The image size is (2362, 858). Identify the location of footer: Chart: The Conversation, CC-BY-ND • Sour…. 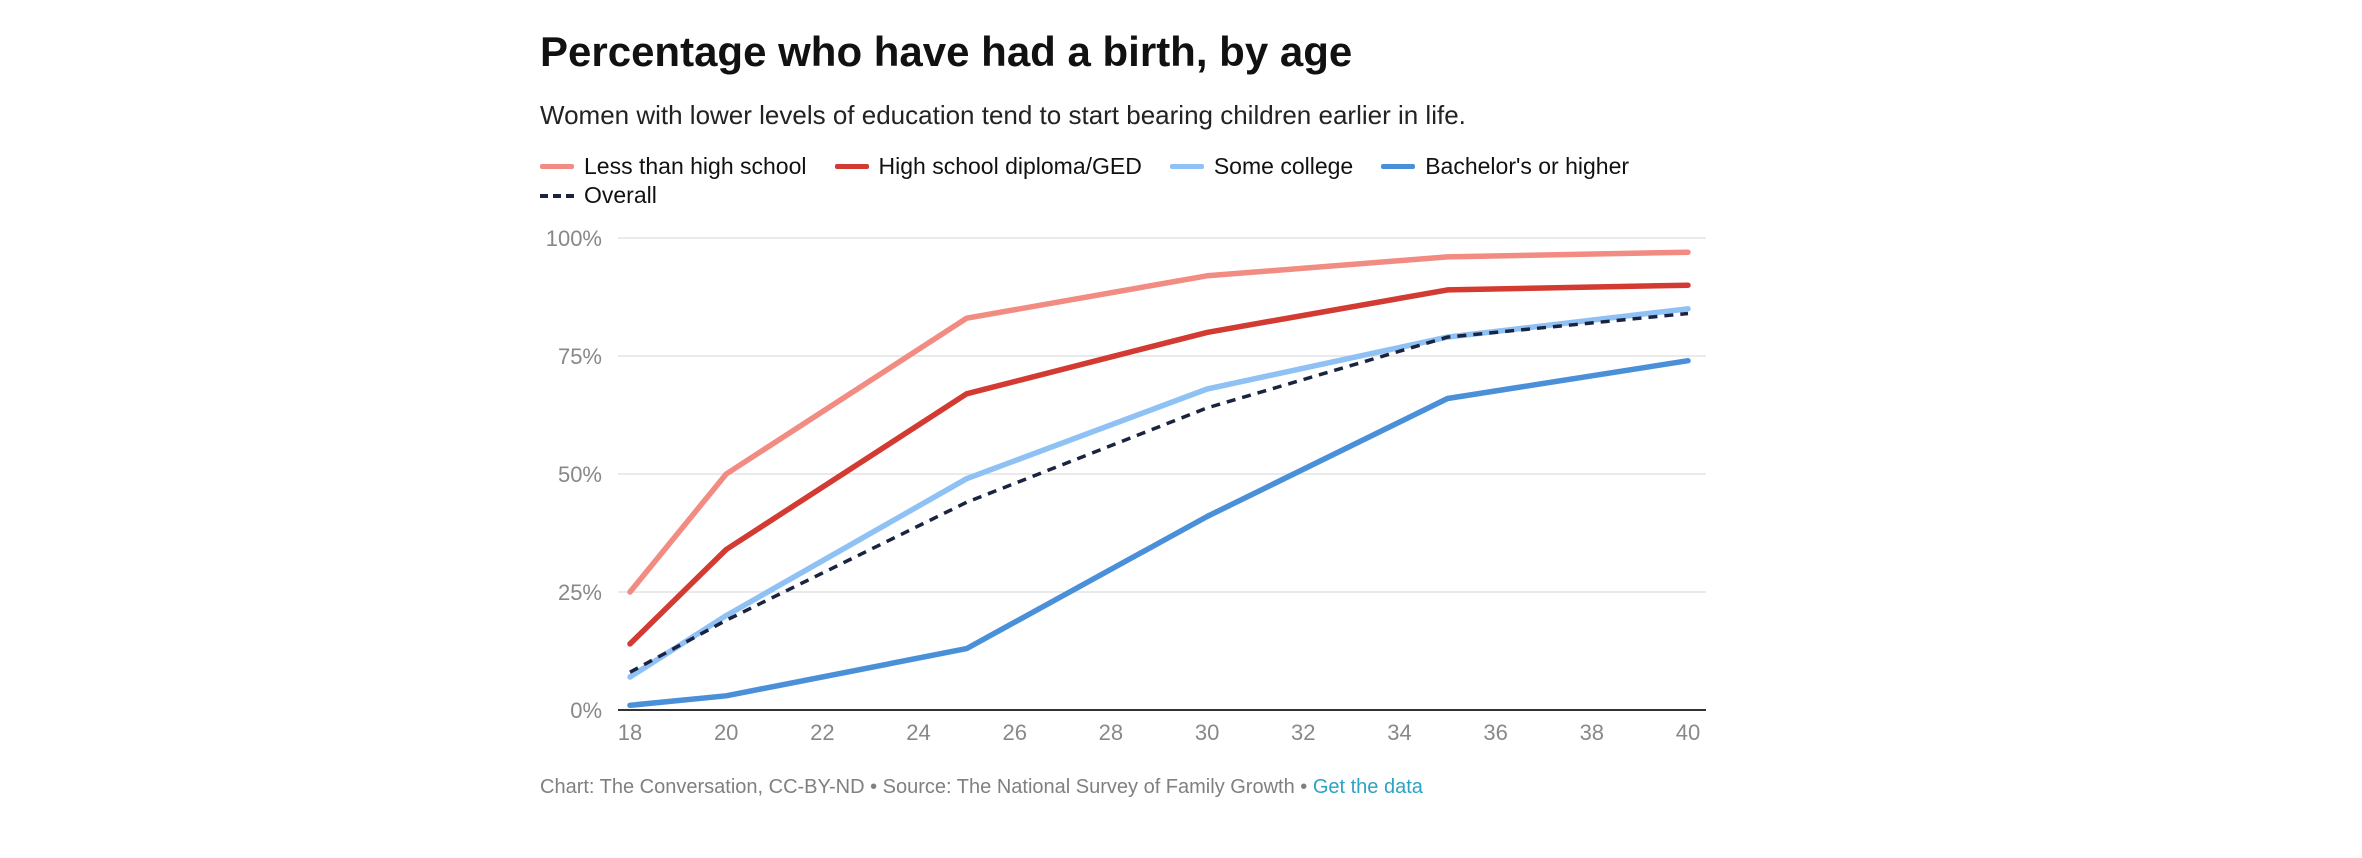
(981, 787).